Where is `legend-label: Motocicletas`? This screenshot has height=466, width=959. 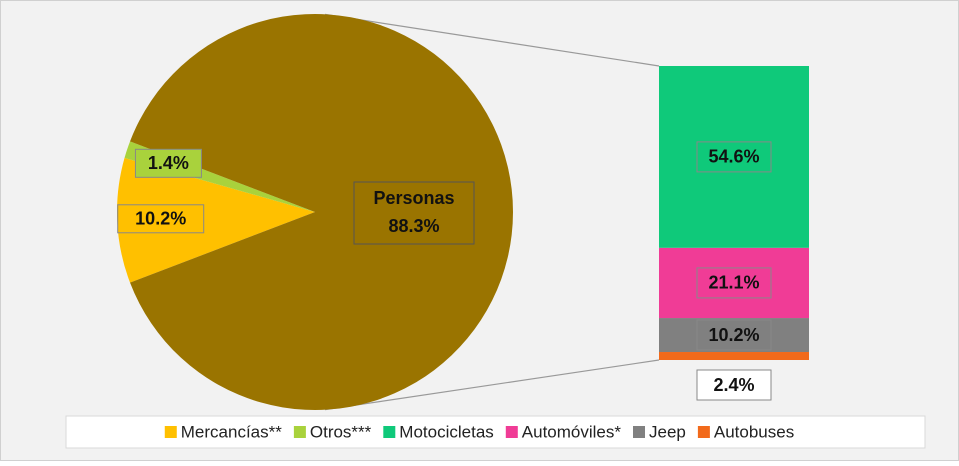 legend-label: Motocicletas is located at coordinates (446, 431).